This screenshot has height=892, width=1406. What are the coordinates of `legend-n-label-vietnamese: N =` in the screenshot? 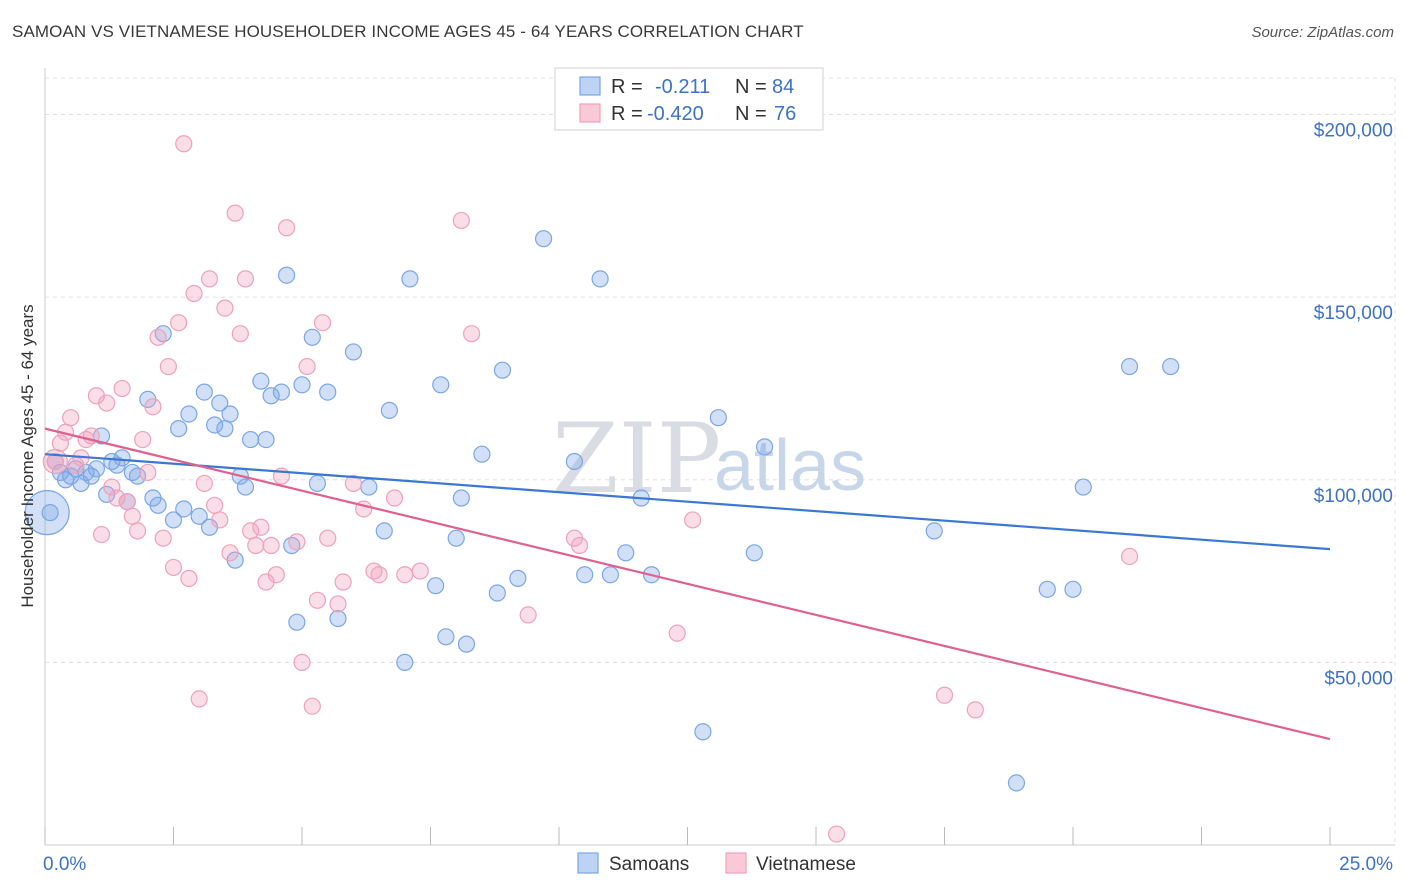 It's located at (751, 114).